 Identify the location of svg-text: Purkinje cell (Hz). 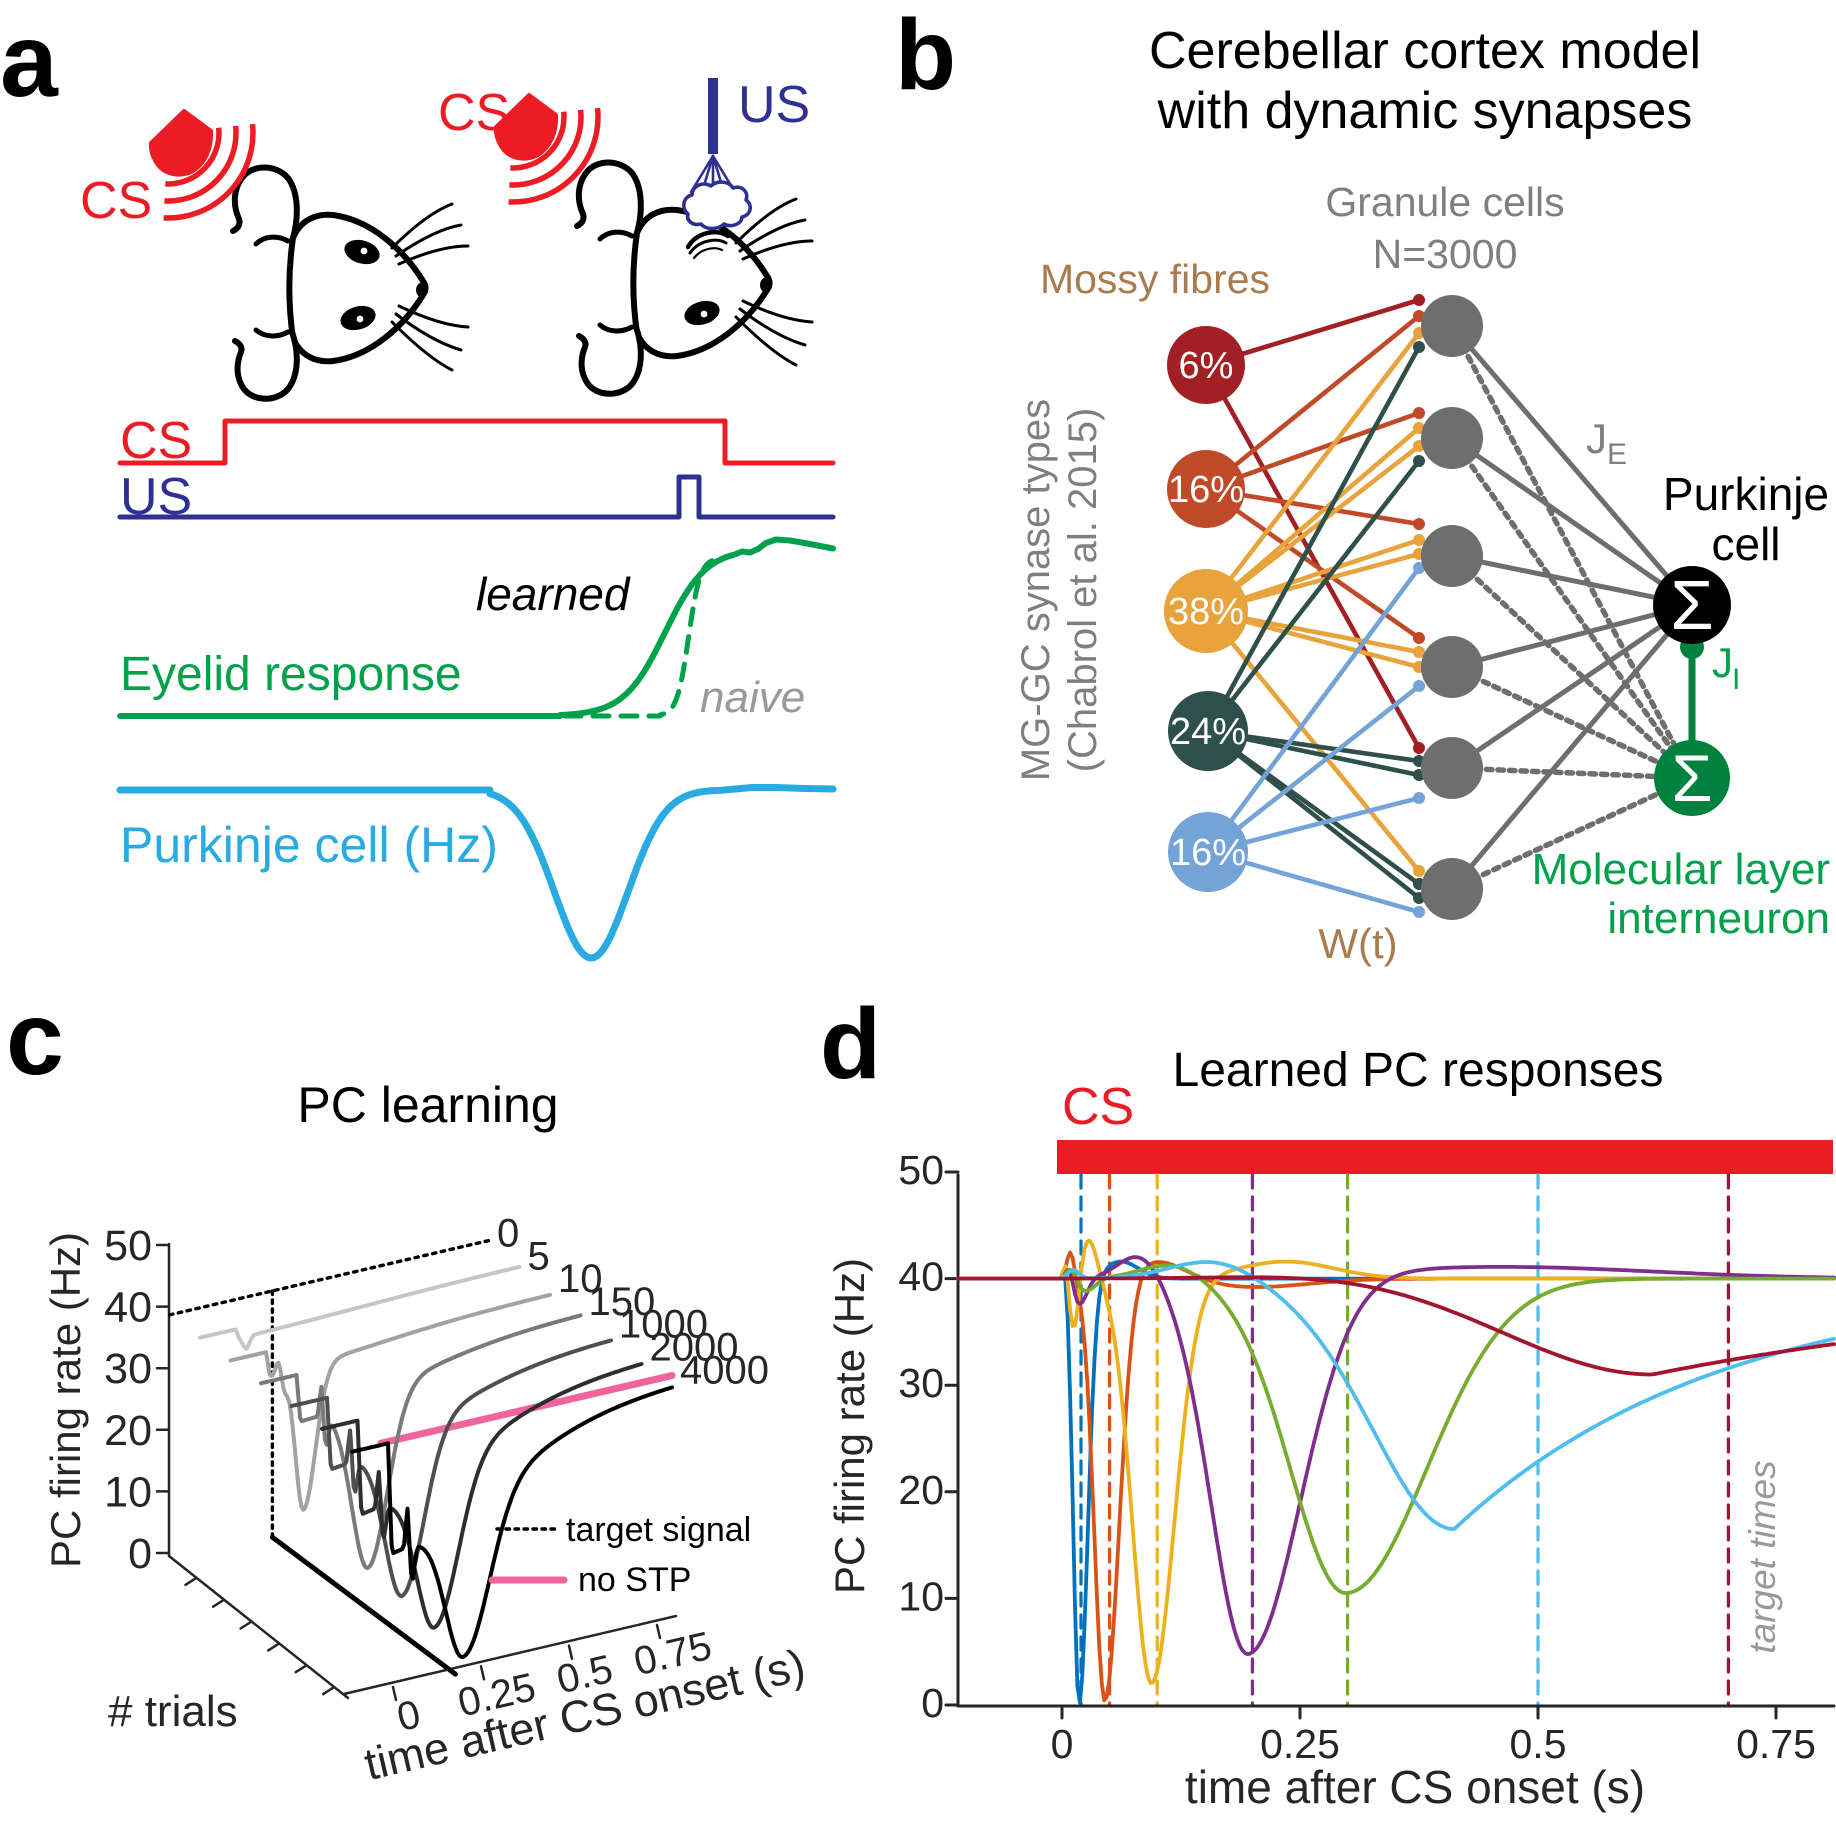
(309, 845).